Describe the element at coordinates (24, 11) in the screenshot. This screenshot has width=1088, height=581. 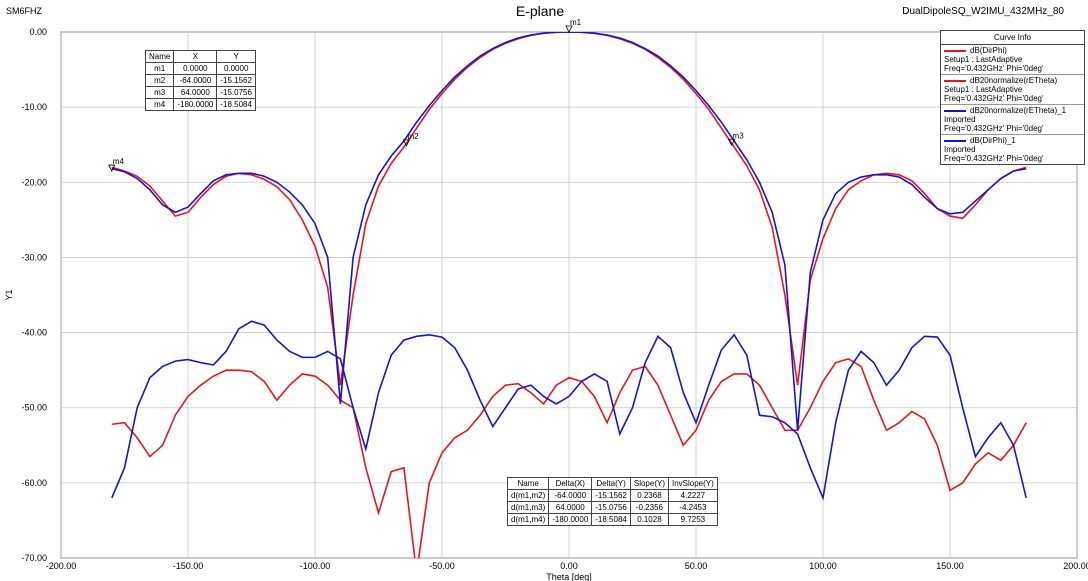
I see `top-left-text: SM6FHZ` at that location.